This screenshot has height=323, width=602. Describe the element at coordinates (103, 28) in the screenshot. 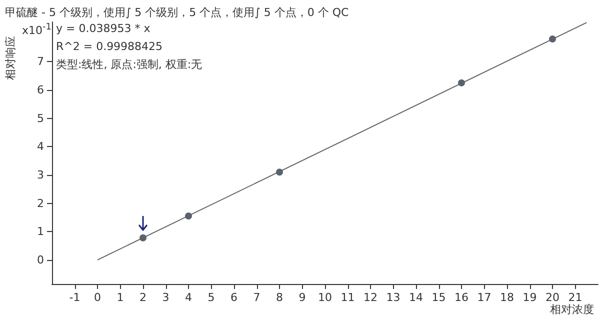

I see `annotation: y = 0.038953 * x` at that location.